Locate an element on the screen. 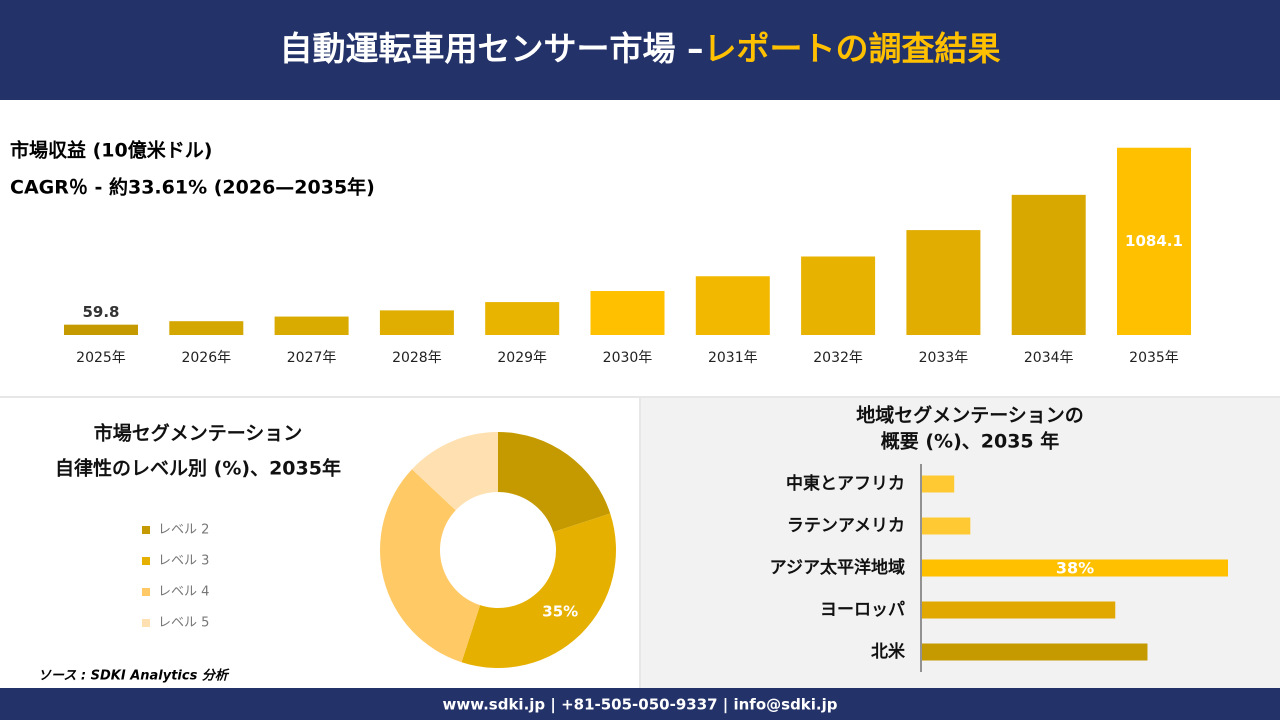 The image size is (1280, 720). legend-label: レベル 3 is located at coordinates (183, 561).